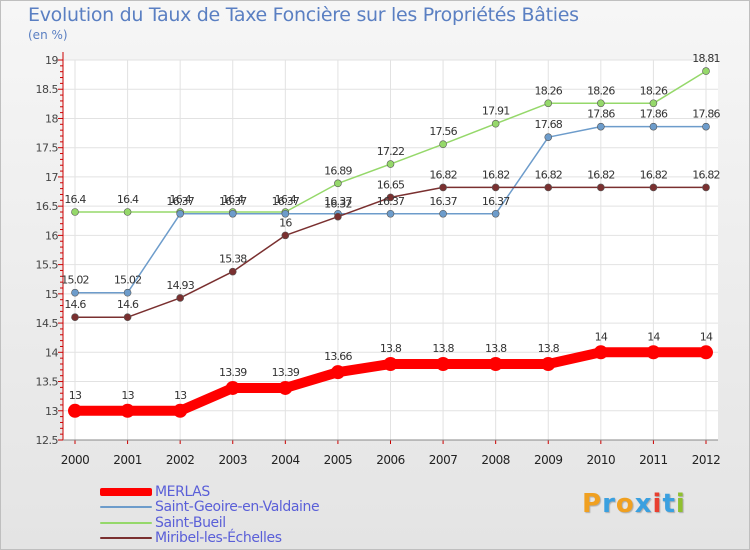 This screenshot has height=550, width=750. I want to click on data-label-3: 16.32, so click(338, 204).